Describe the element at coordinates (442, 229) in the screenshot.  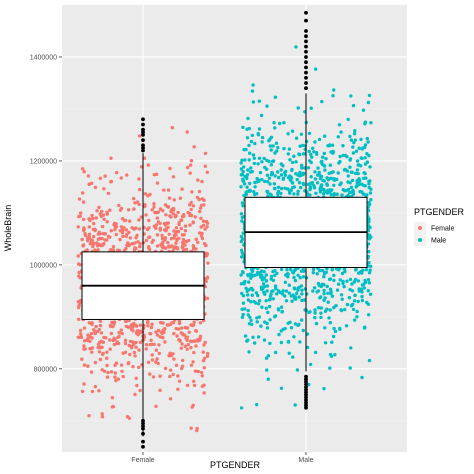
I see `legend-label-female: Female` at that location.